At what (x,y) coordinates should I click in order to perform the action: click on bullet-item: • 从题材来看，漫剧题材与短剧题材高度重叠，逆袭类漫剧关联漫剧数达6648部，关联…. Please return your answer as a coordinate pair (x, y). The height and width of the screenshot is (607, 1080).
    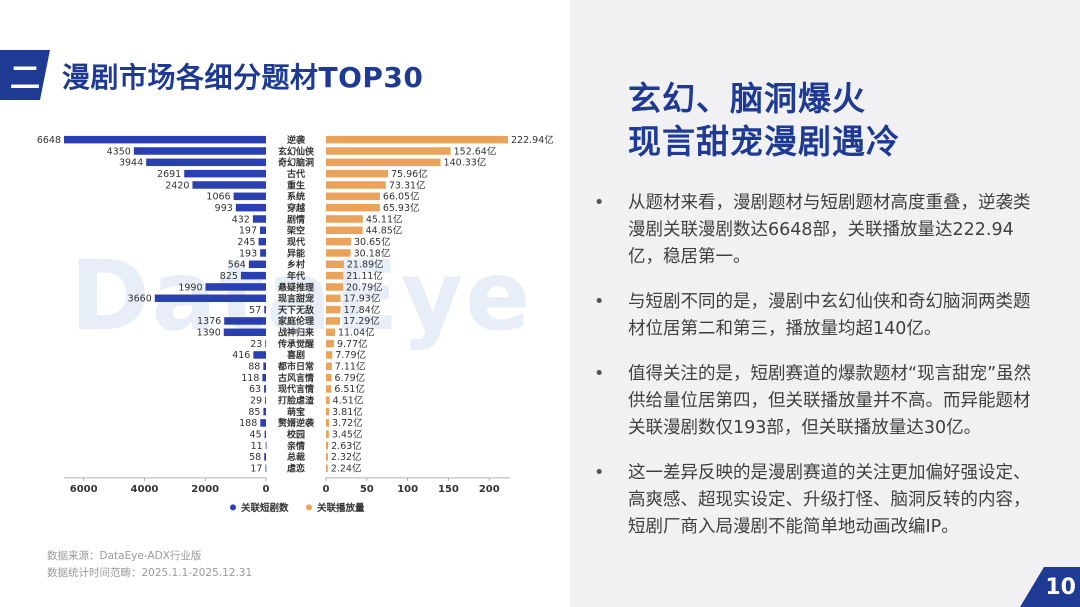
    Looking at the image, I should click on (819, 230).